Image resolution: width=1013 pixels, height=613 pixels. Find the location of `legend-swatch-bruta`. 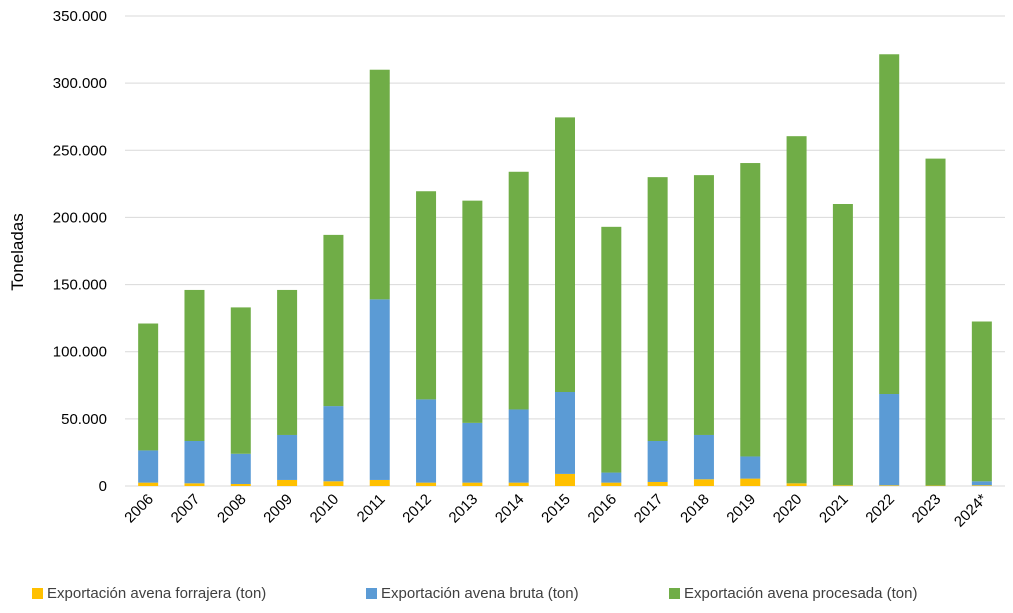

legend-swatch-bruta is located at coordinates (371, 593).